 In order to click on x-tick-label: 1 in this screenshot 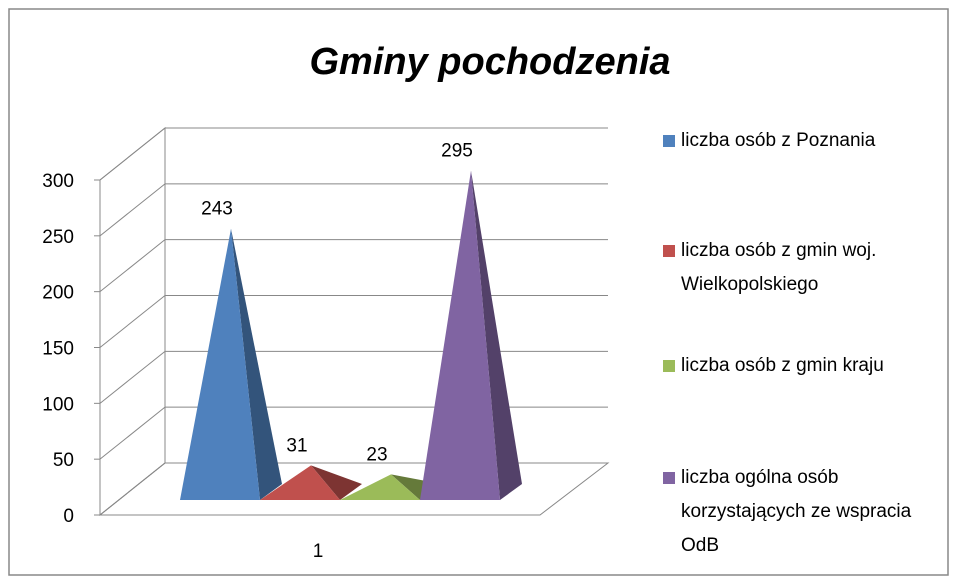, I will do `click(318, 551)`.